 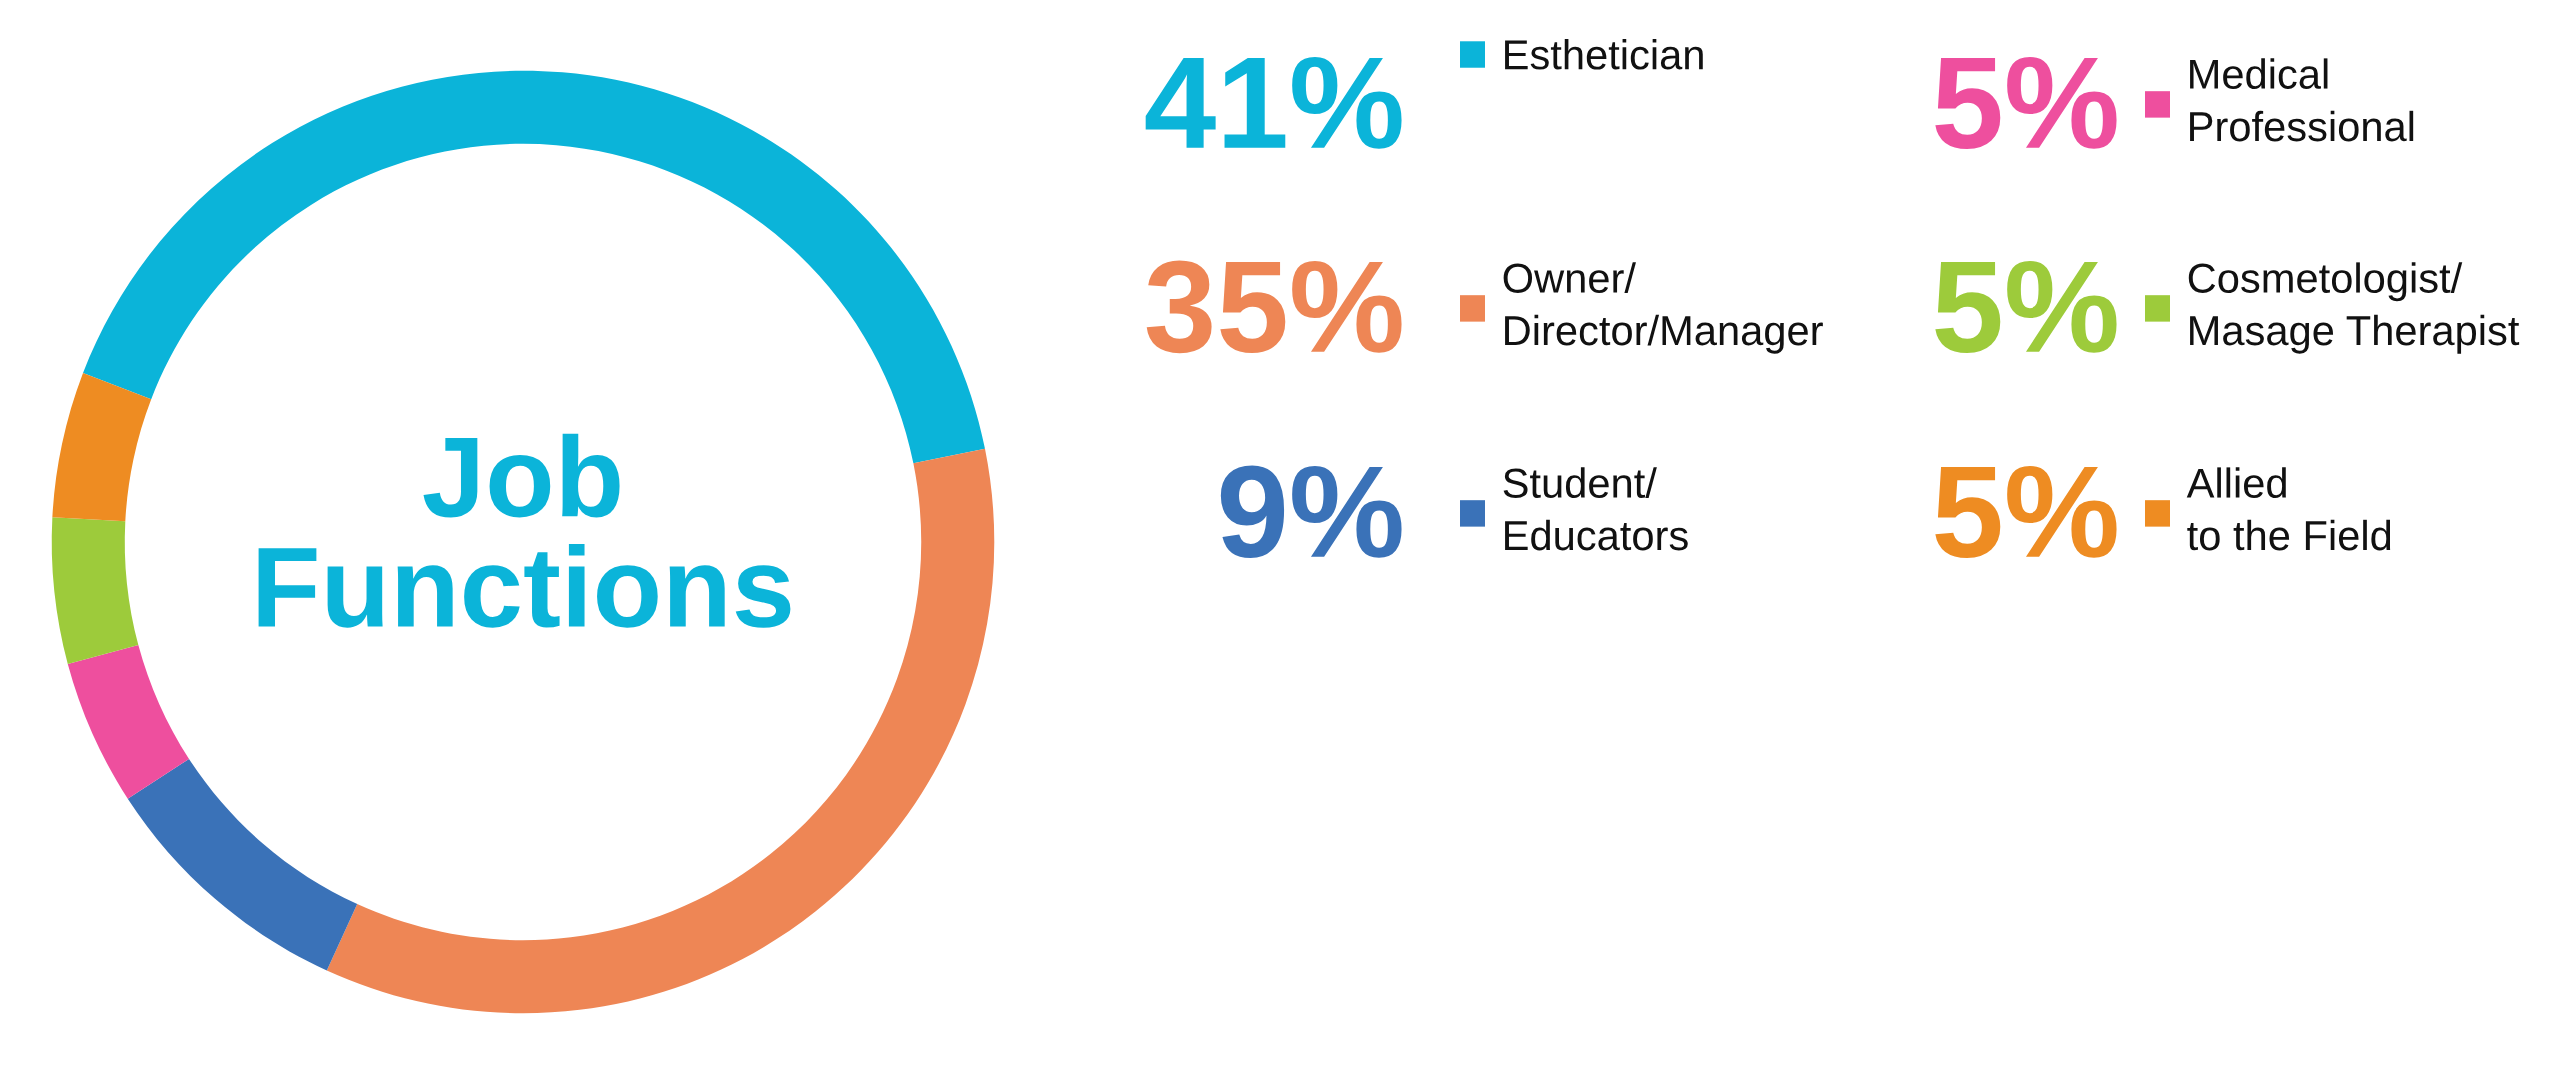 What do you see at coordinates (524, 530) in the screenshot?
I see `text: Job Functions` at bounding box center [524, 530].